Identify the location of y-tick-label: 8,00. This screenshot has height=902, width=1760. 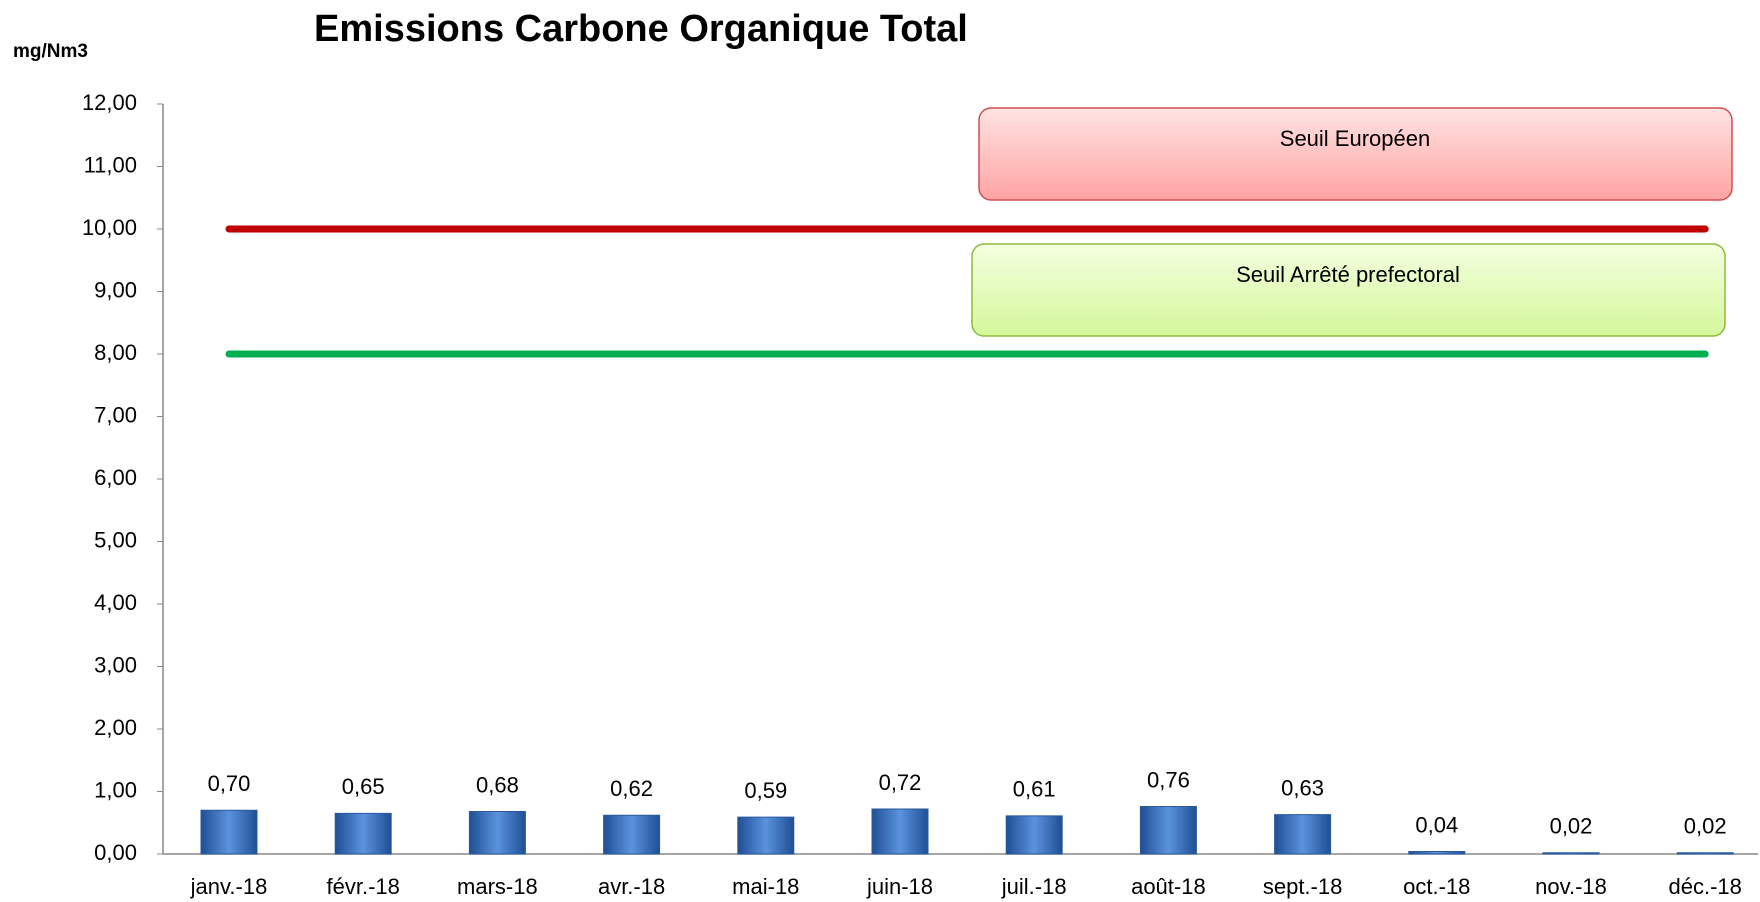
(115, 352).